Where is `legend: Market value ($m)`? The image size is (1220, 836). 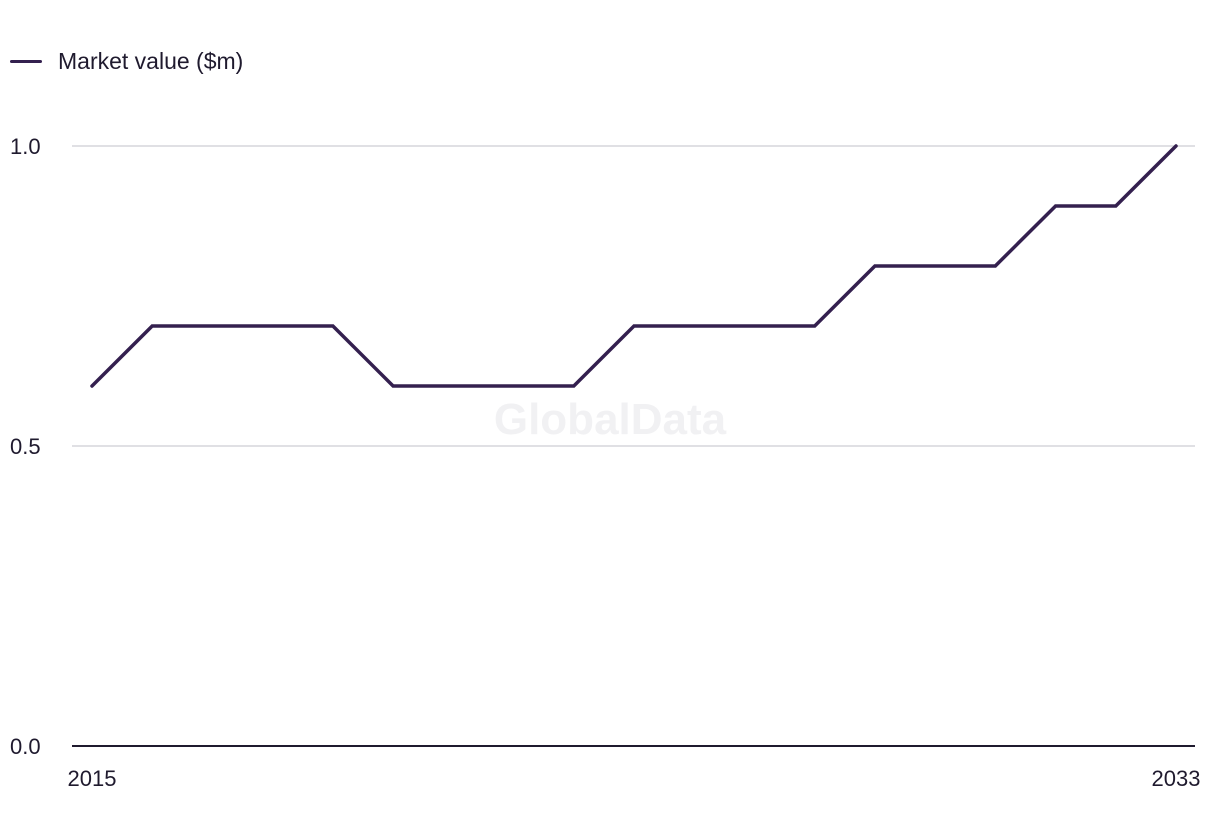 legend: Market value ($m) is located at coordinates (126, 61).